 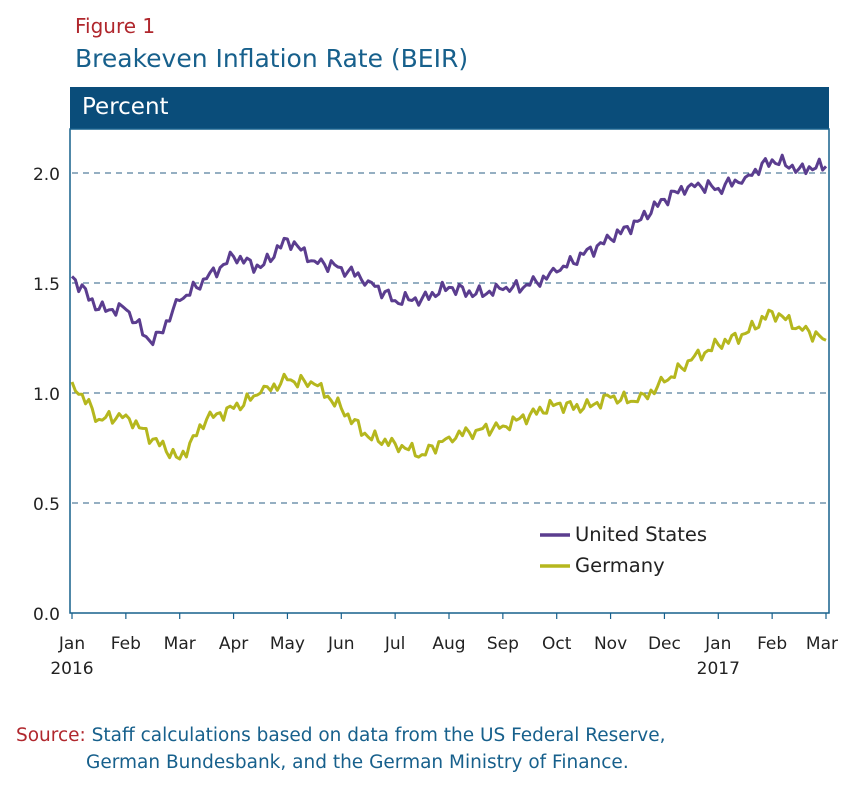 I want to click on x-tick-month: Oct, so click(x=557, y=644).